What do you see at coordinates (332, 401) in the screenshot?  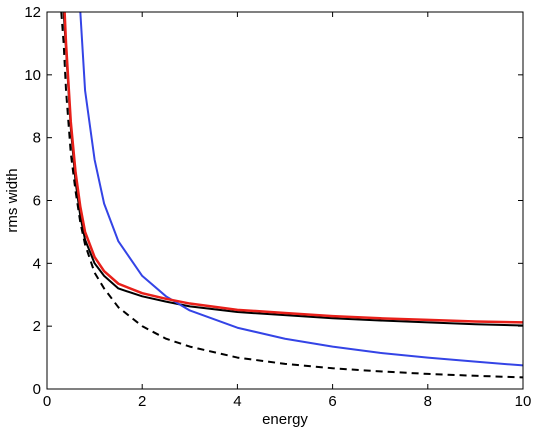 I see `x-tick-label: 6` at bounding box center [332, 401].